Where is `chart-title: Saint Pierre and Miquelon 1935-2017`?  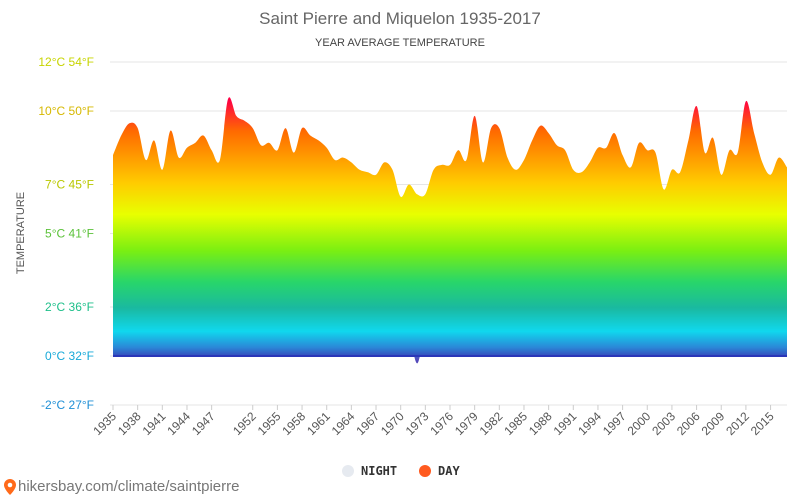
chart-title: Saint Pierre and Miquelon 1935-2017 is located at coordinates (400, 18).